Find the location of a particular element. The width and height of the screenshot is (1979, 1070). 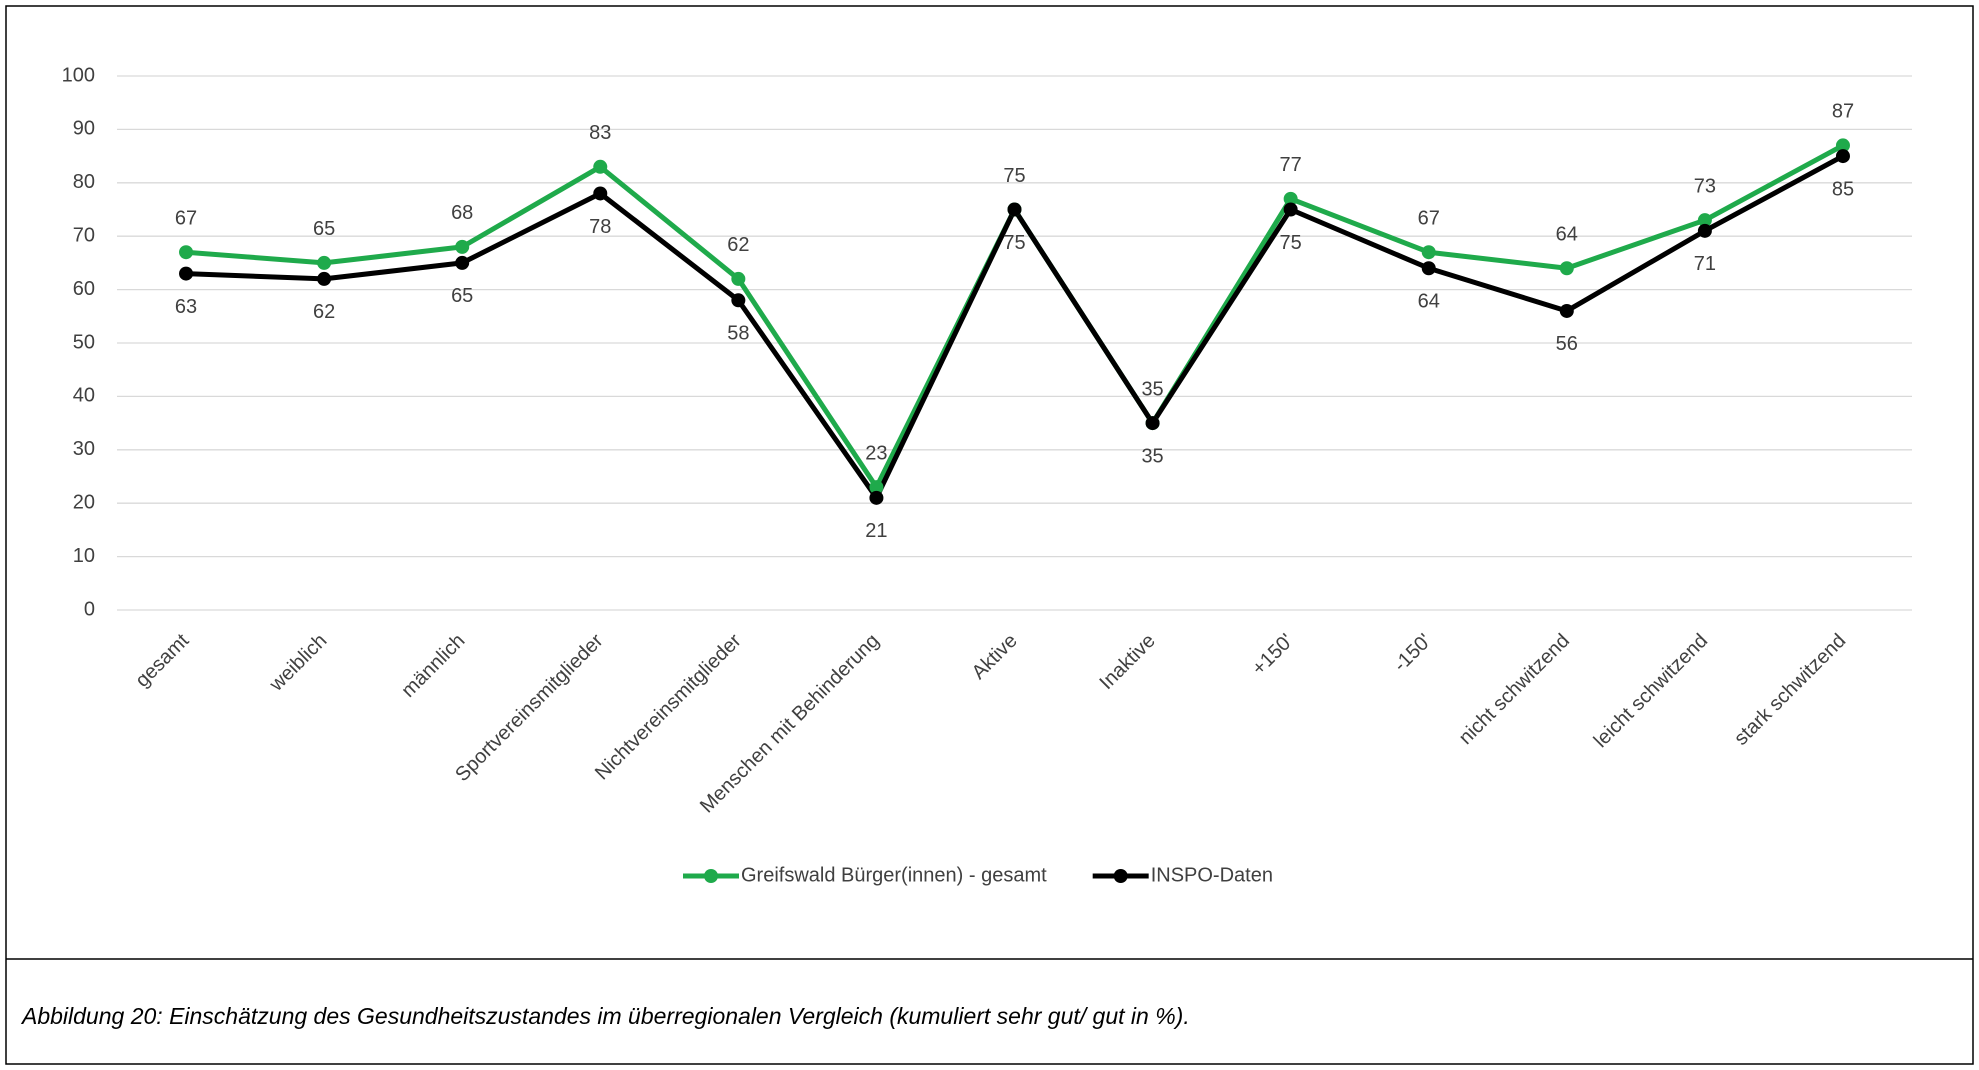

y-tick-label: 100 is located at coordinates (78, 75).